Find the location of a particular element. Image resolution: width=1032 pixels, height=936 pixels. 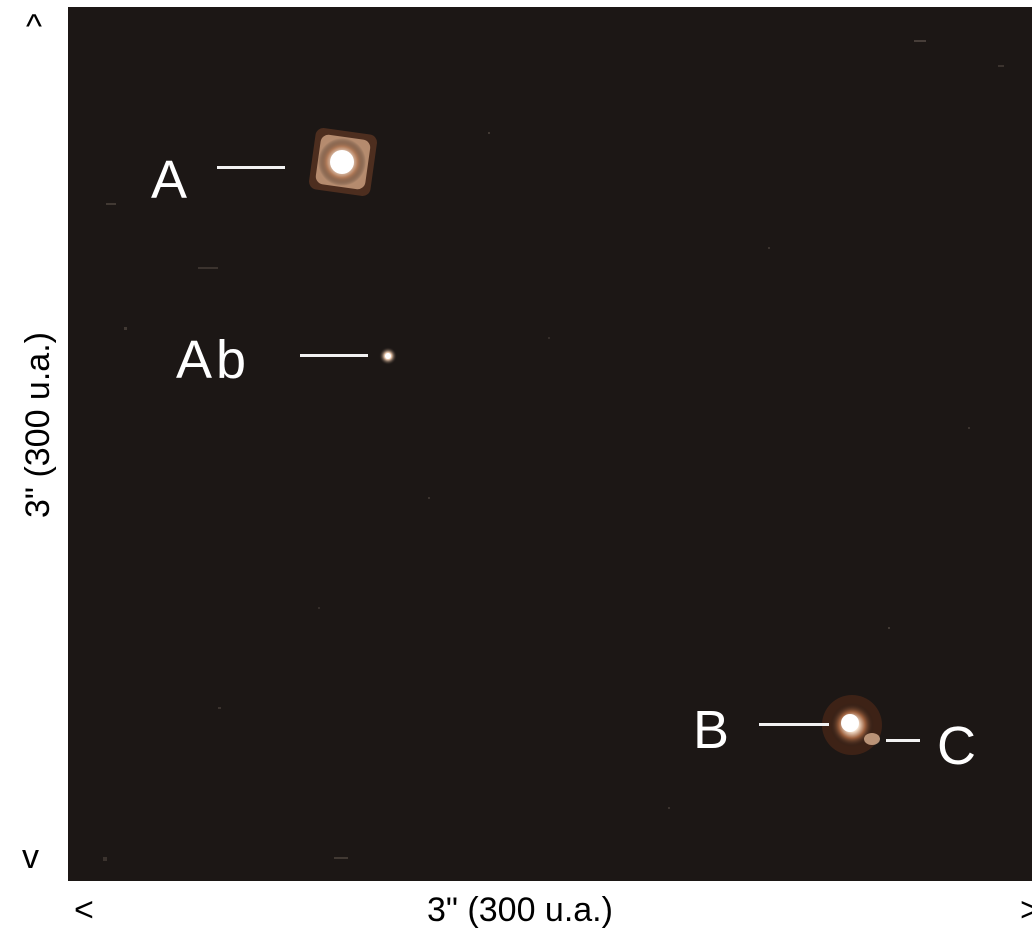

star-ab is located at coordinates (388, 356).